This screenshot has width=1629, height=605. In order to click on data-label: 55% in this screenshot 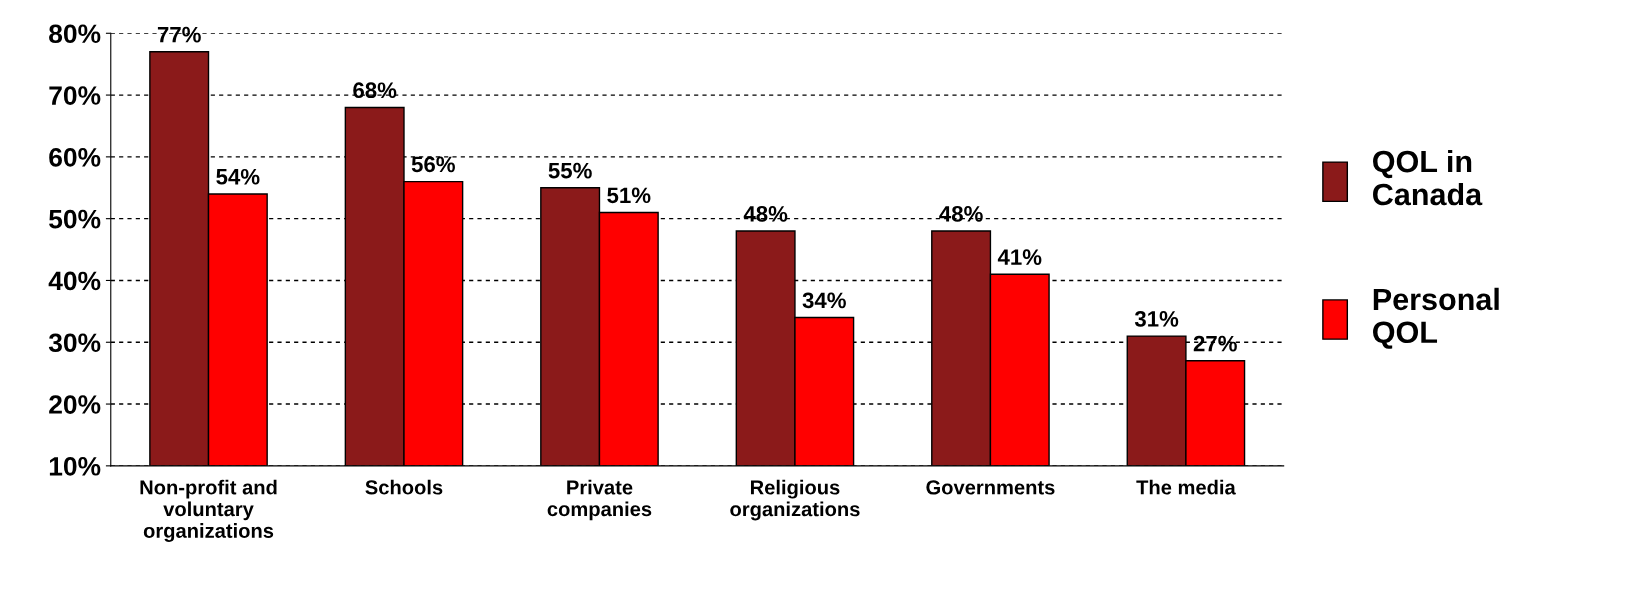, I will do `click(570, 170)`.